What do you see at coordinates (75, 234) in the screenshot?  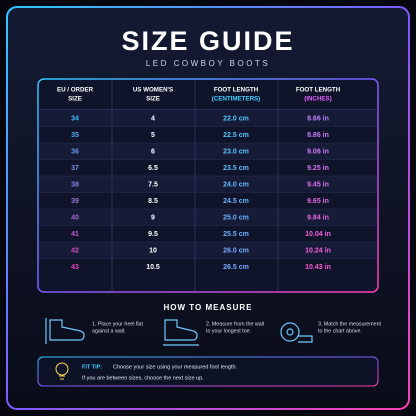 I see `cell: 41` at bounding box center [75, 234].